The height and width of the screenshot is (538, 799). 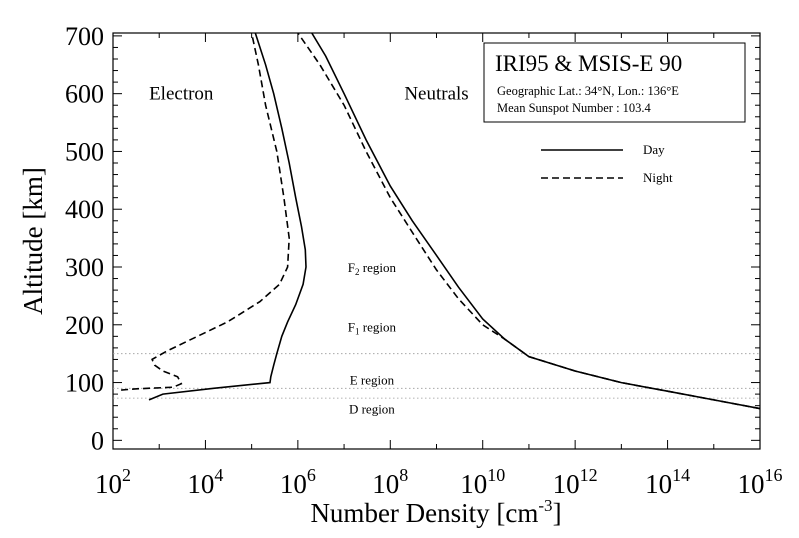 What do you see at coordinates (436, 376) in the screenshot?
I see `region-boundaries` at bounding box center [436, 376].